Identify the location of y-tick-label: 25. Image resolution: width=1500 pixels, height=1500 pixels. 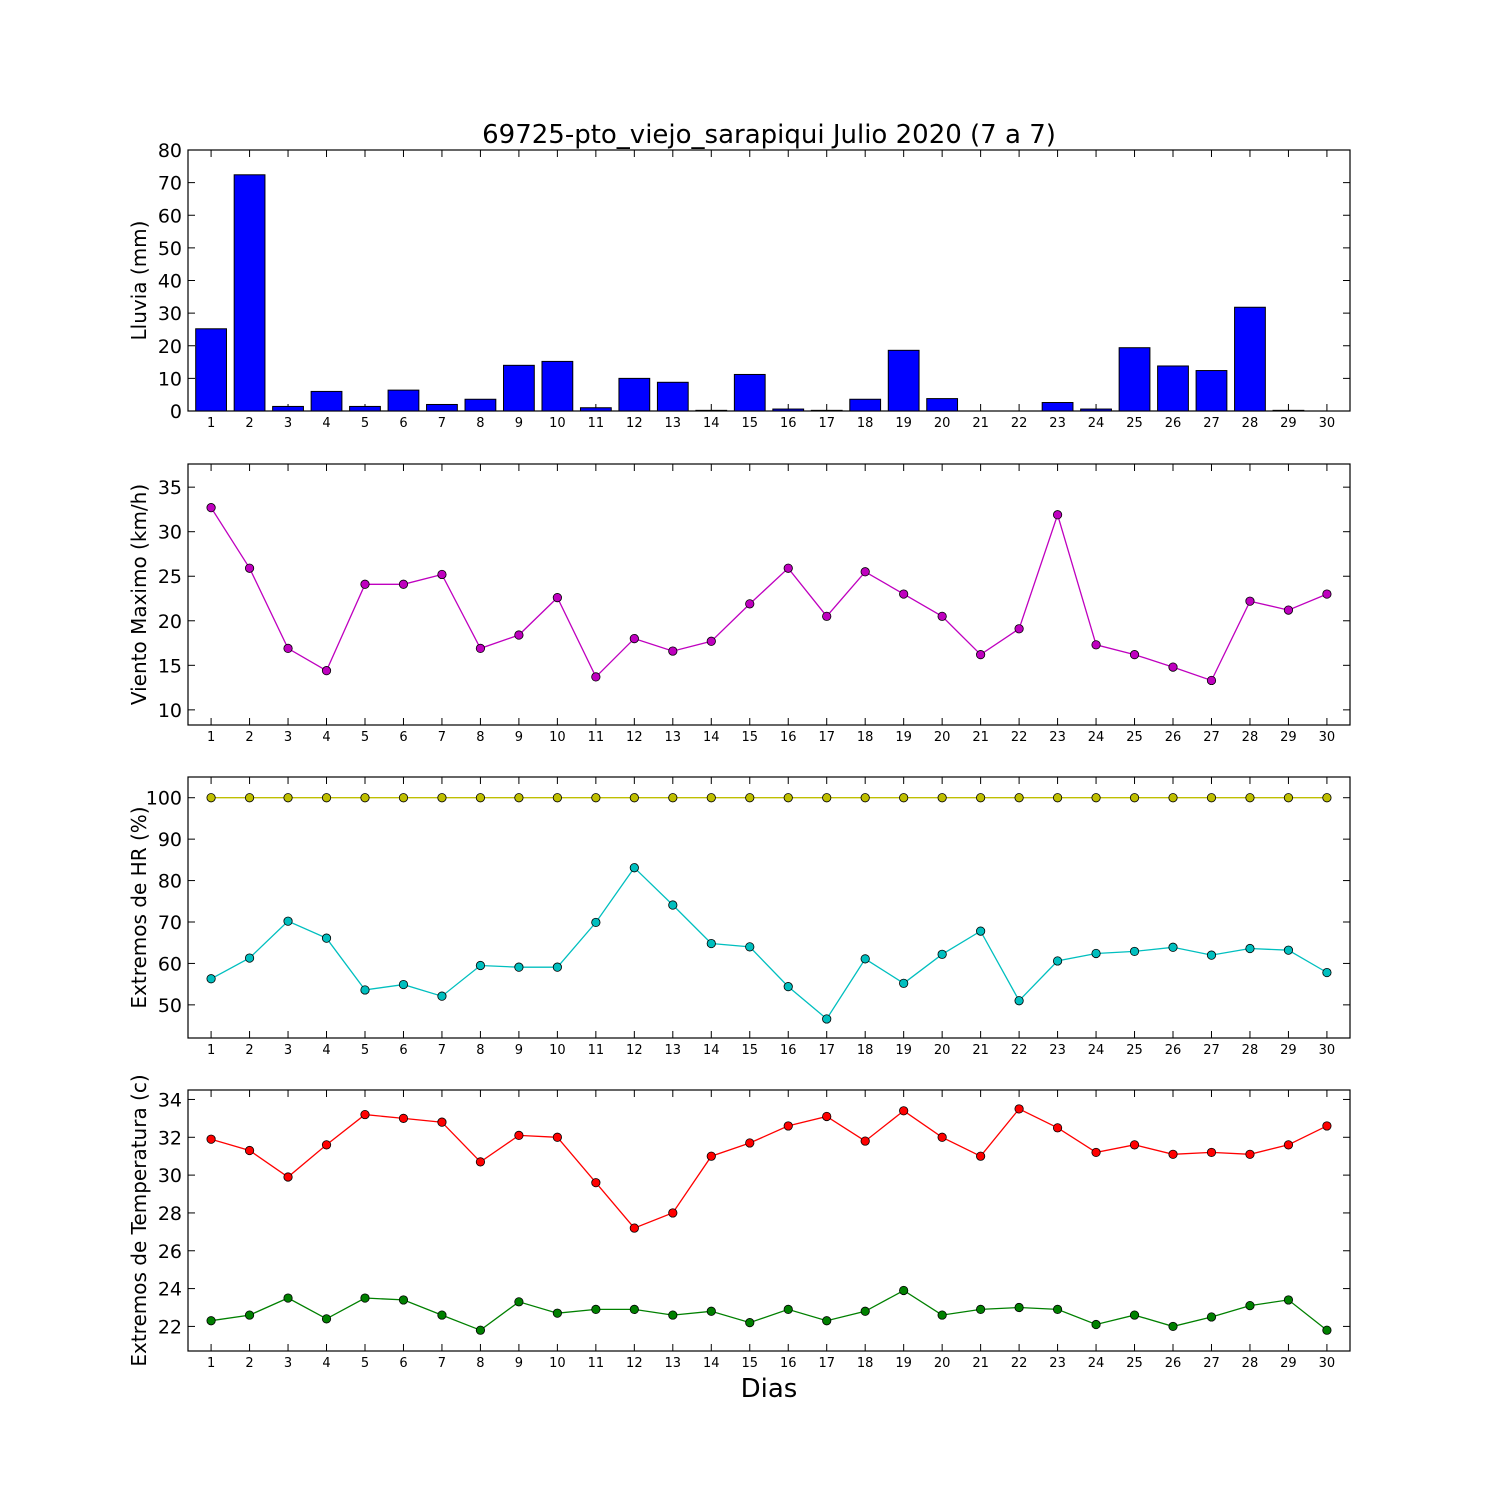
(170, 577).